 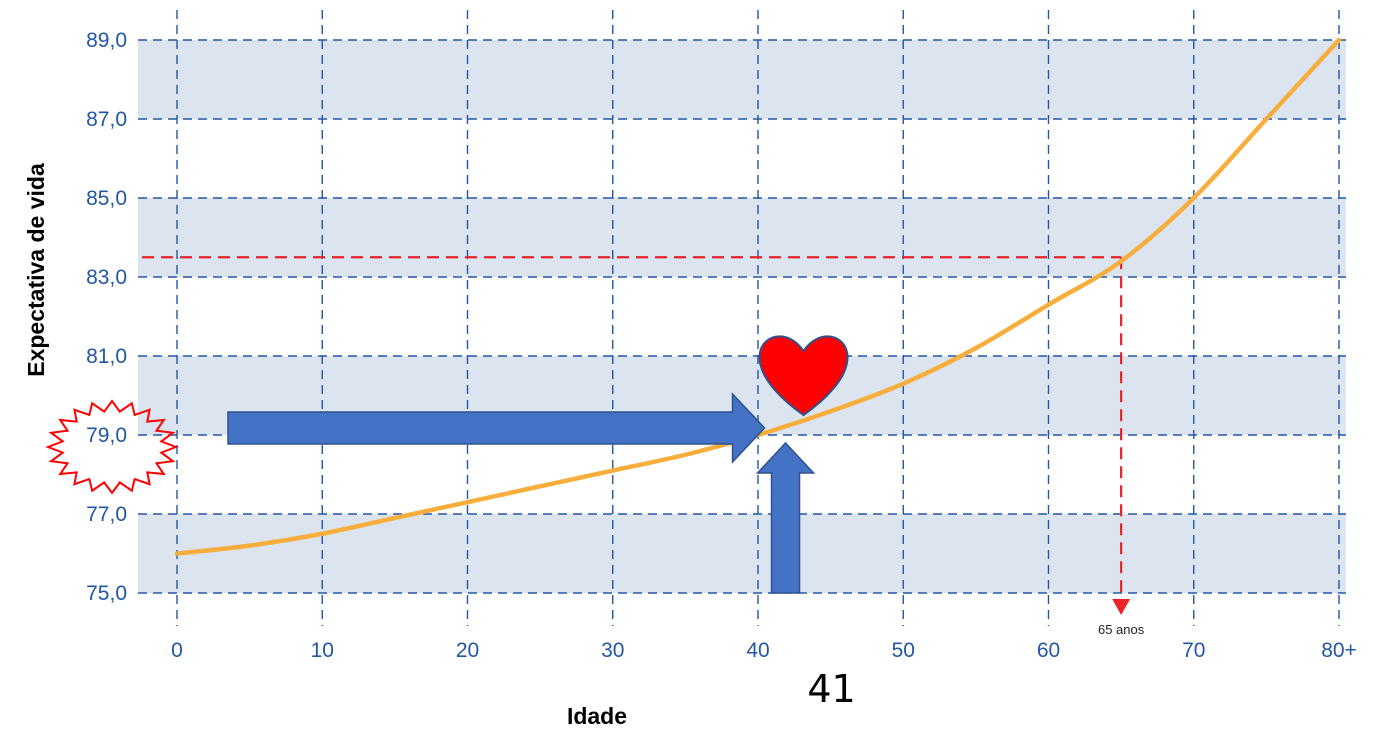 I want to click on starburst-icon, so click(x=112, y=447).